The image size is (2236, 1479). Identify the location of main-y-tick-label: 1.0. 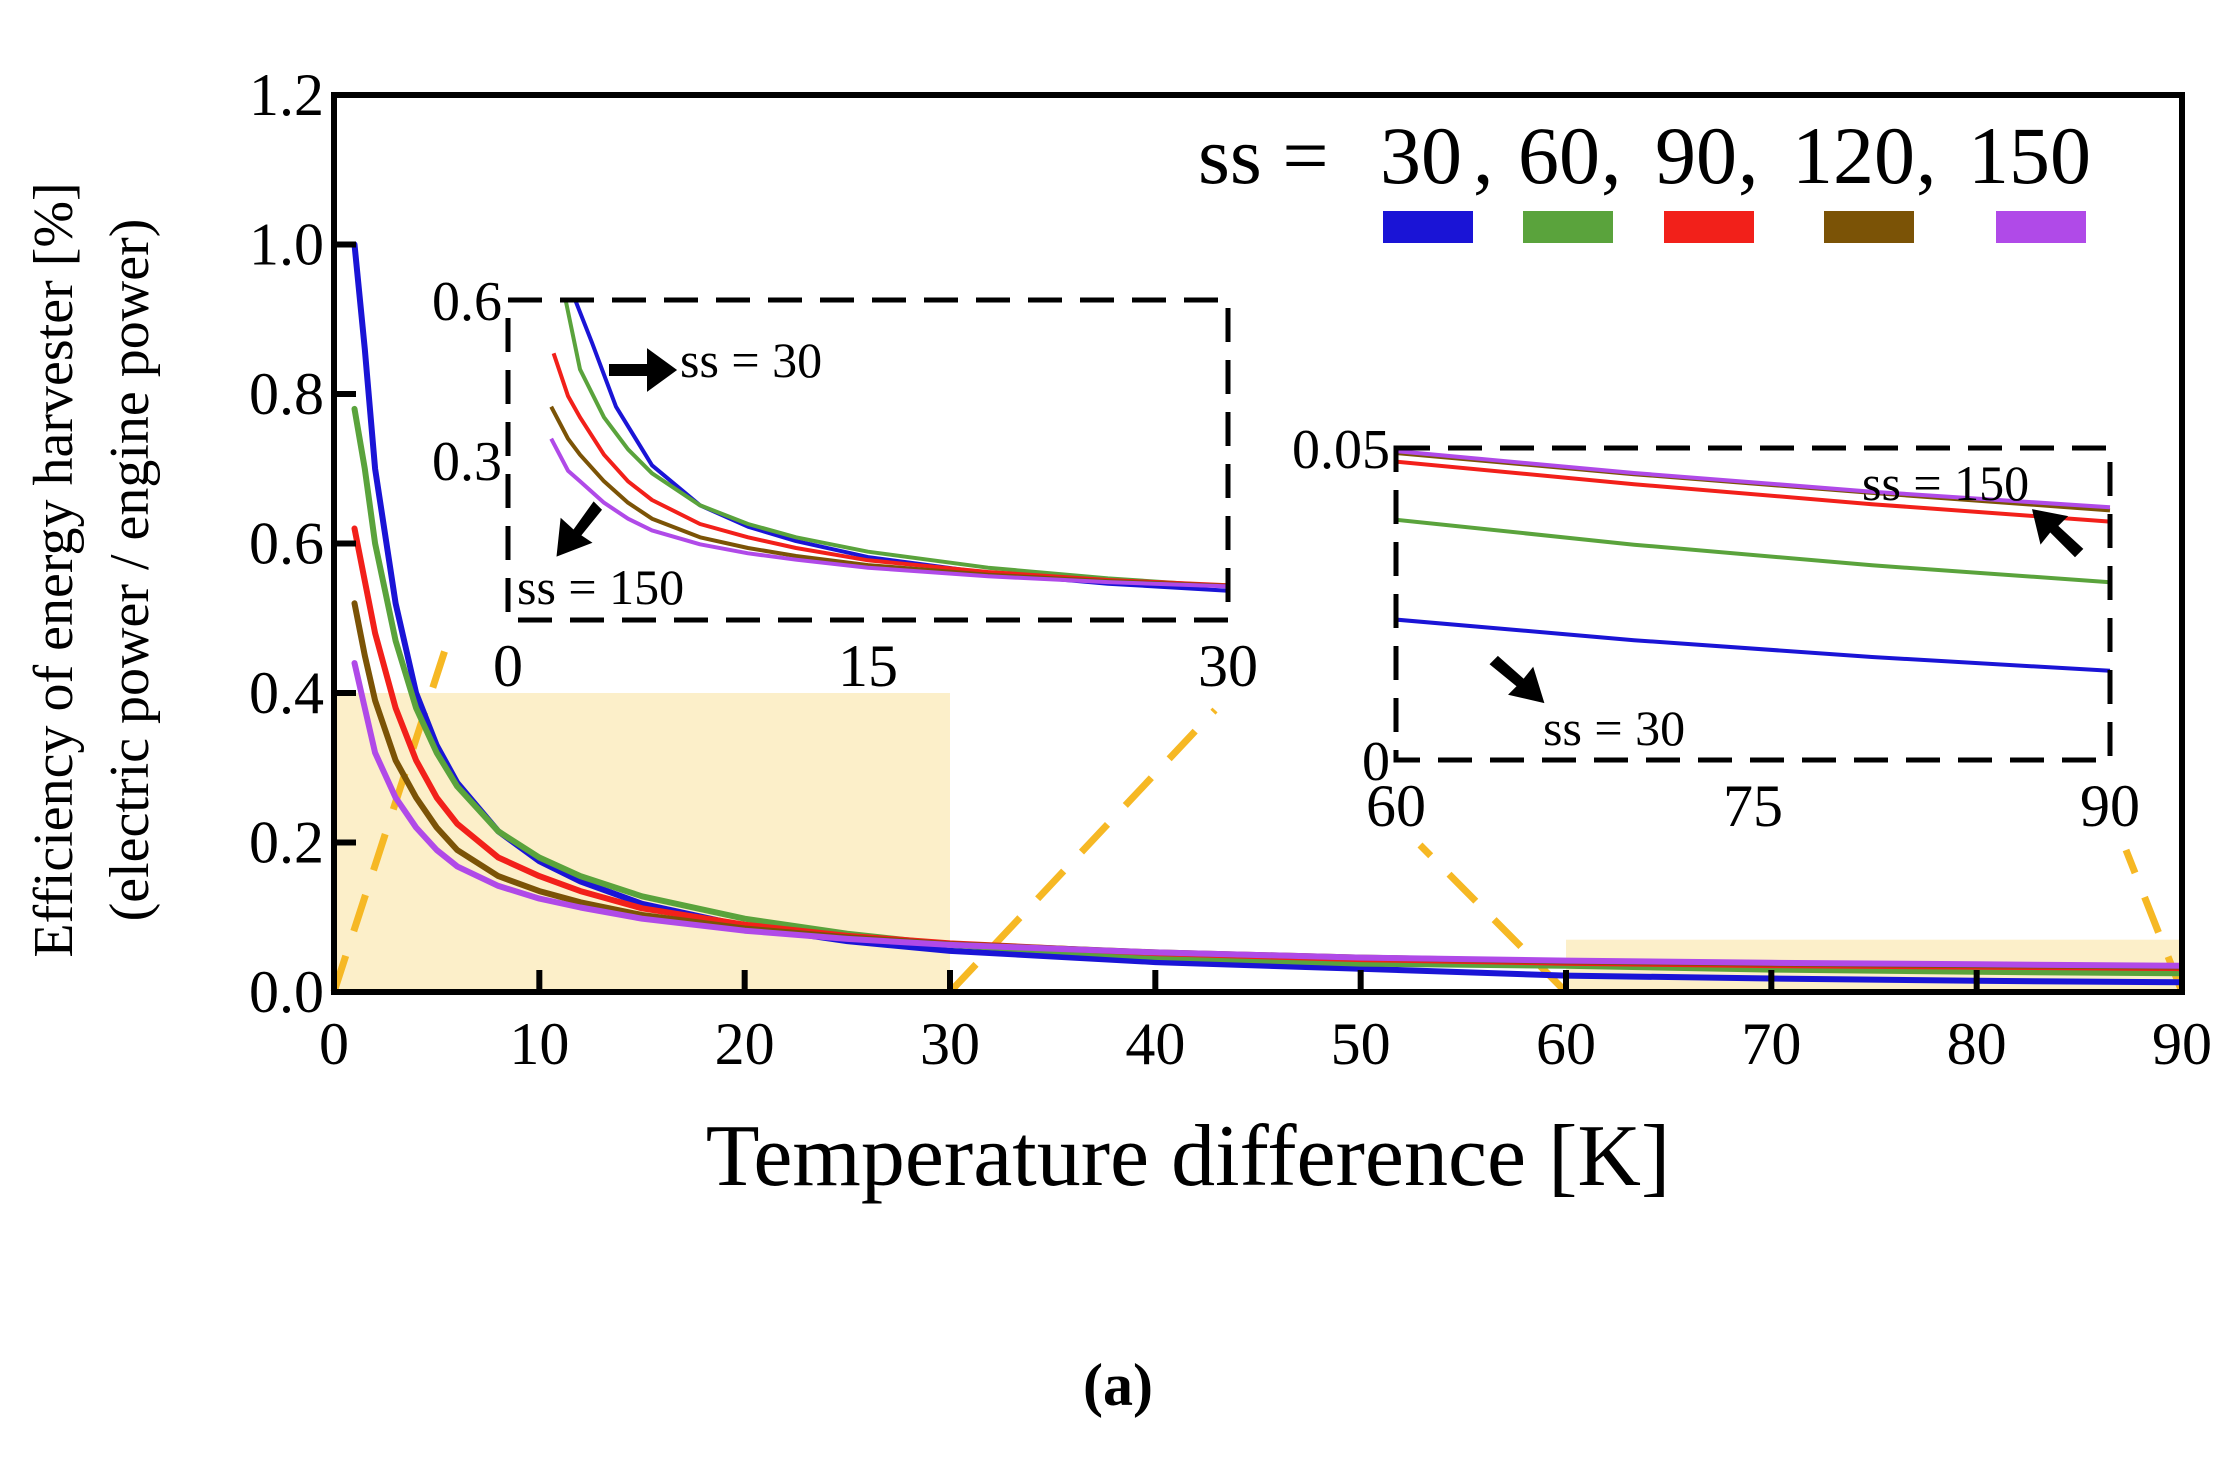
(286, 245).